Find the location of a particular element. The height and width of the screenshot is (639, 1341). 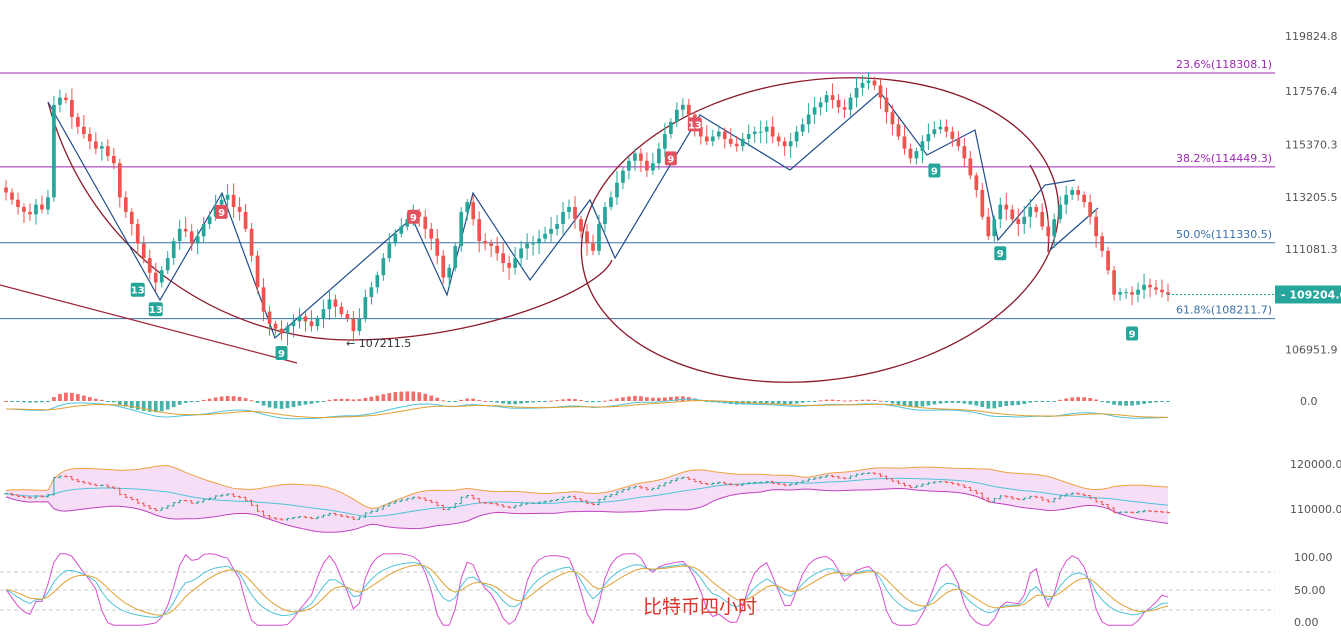

bollinger-band-fill is located at coordinates (587, 499).